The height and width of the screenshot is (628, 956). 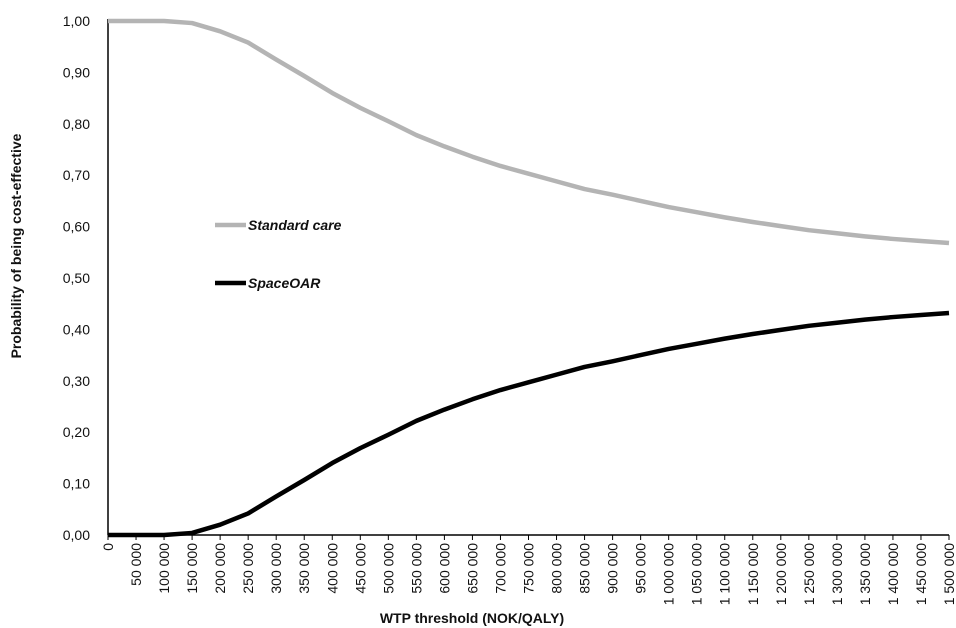 I want to click on x-tick-label: 500 000, so click(x=388, y=568).